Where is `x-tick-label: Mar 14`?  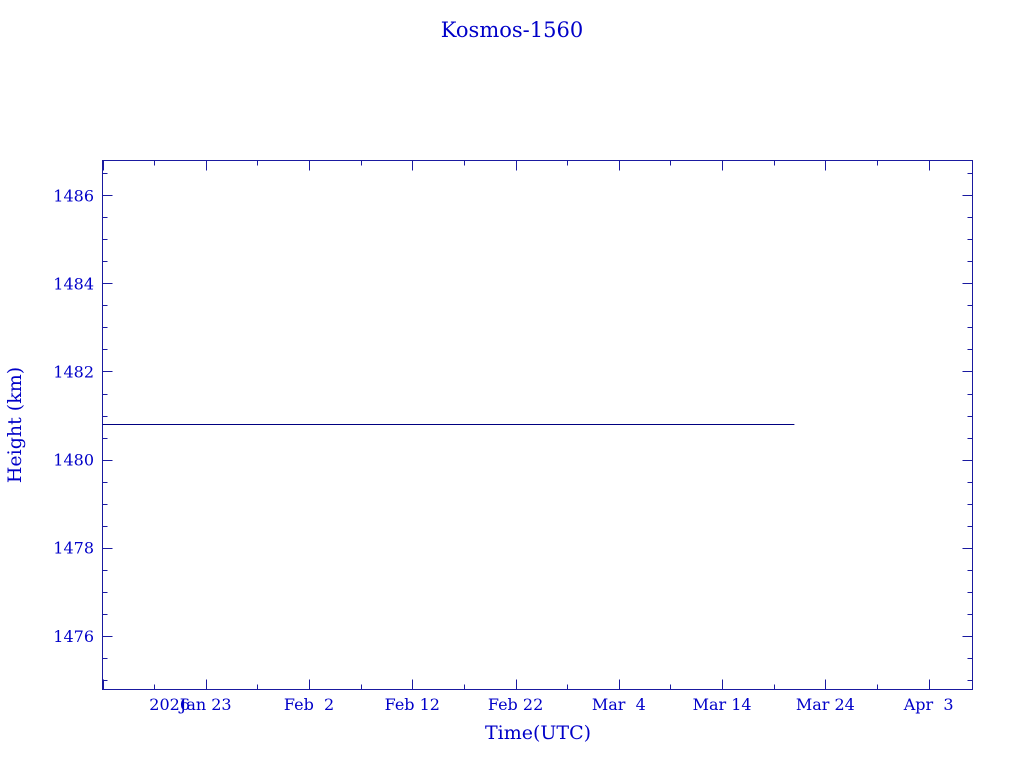
x-tick-label: Mar 14 is located at coordinates (722, 704).